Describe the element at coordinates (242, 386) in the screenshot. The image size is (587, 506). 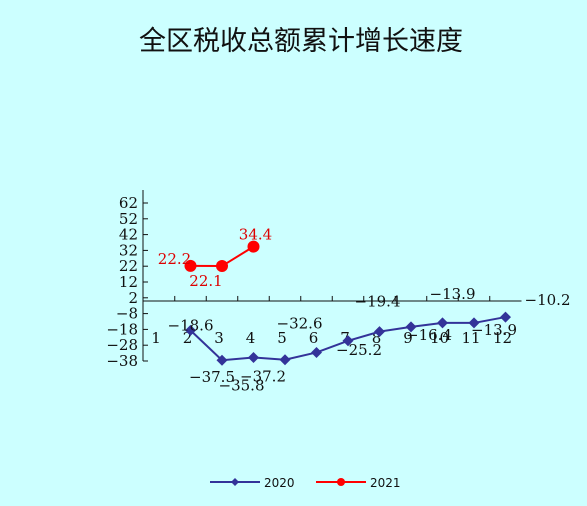
I see `data-label-2020: −35.8` at that location.